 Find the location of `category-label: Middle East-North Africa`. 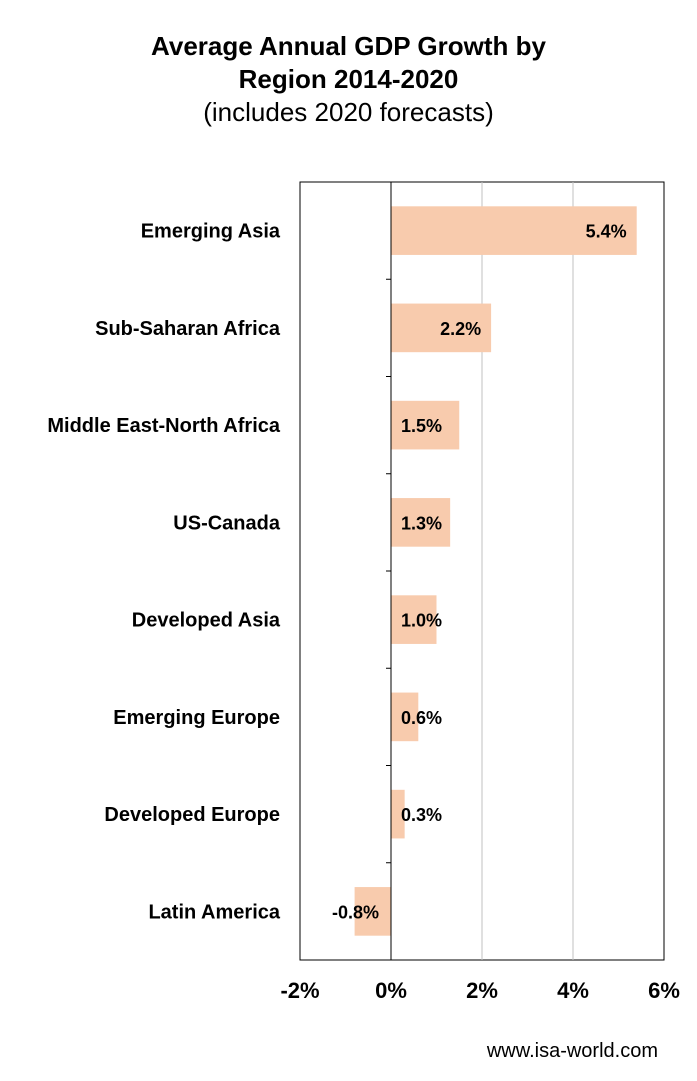

category-label: Middle East-North Africa is located at coordinates (163, 426).